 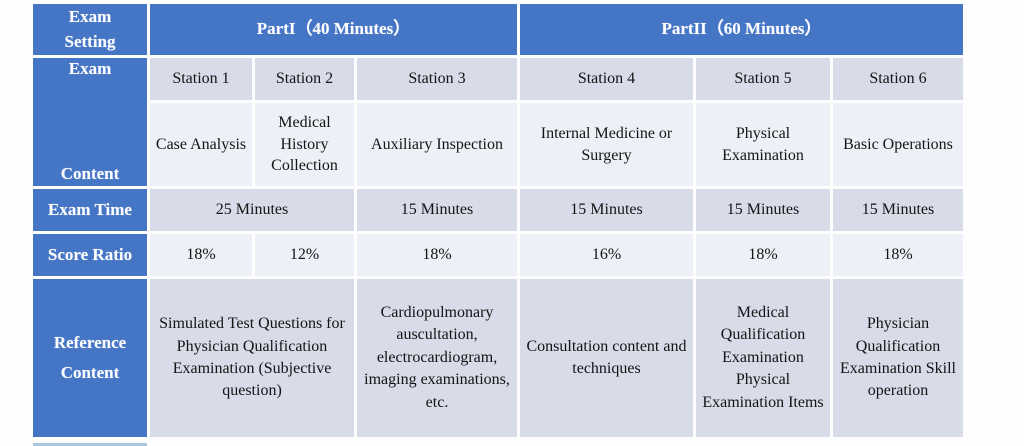 I want to click on station-2-header: Station 2, so click(x=304, y=79).